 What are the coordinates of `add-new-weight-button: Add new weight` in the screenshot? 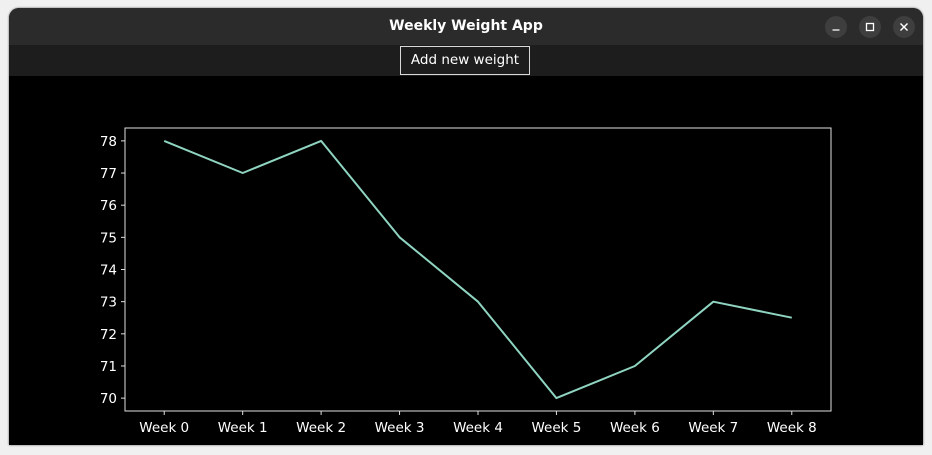 It's located at (465, 60).